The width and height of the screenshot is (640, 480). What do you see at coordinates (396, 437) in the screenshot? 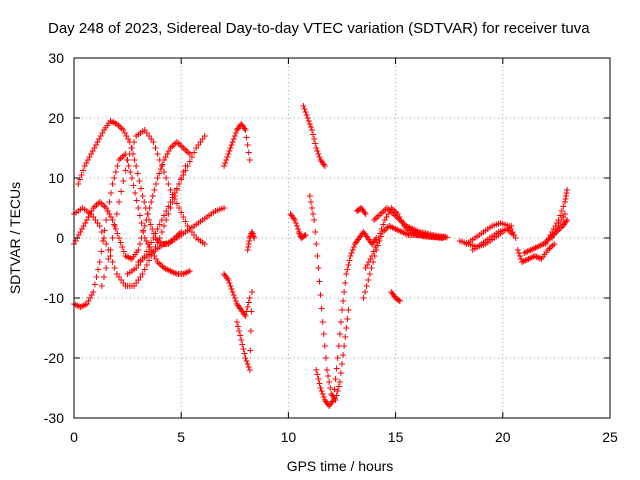
I see `x-tick-label: 15` at bounding box center [396, 437].